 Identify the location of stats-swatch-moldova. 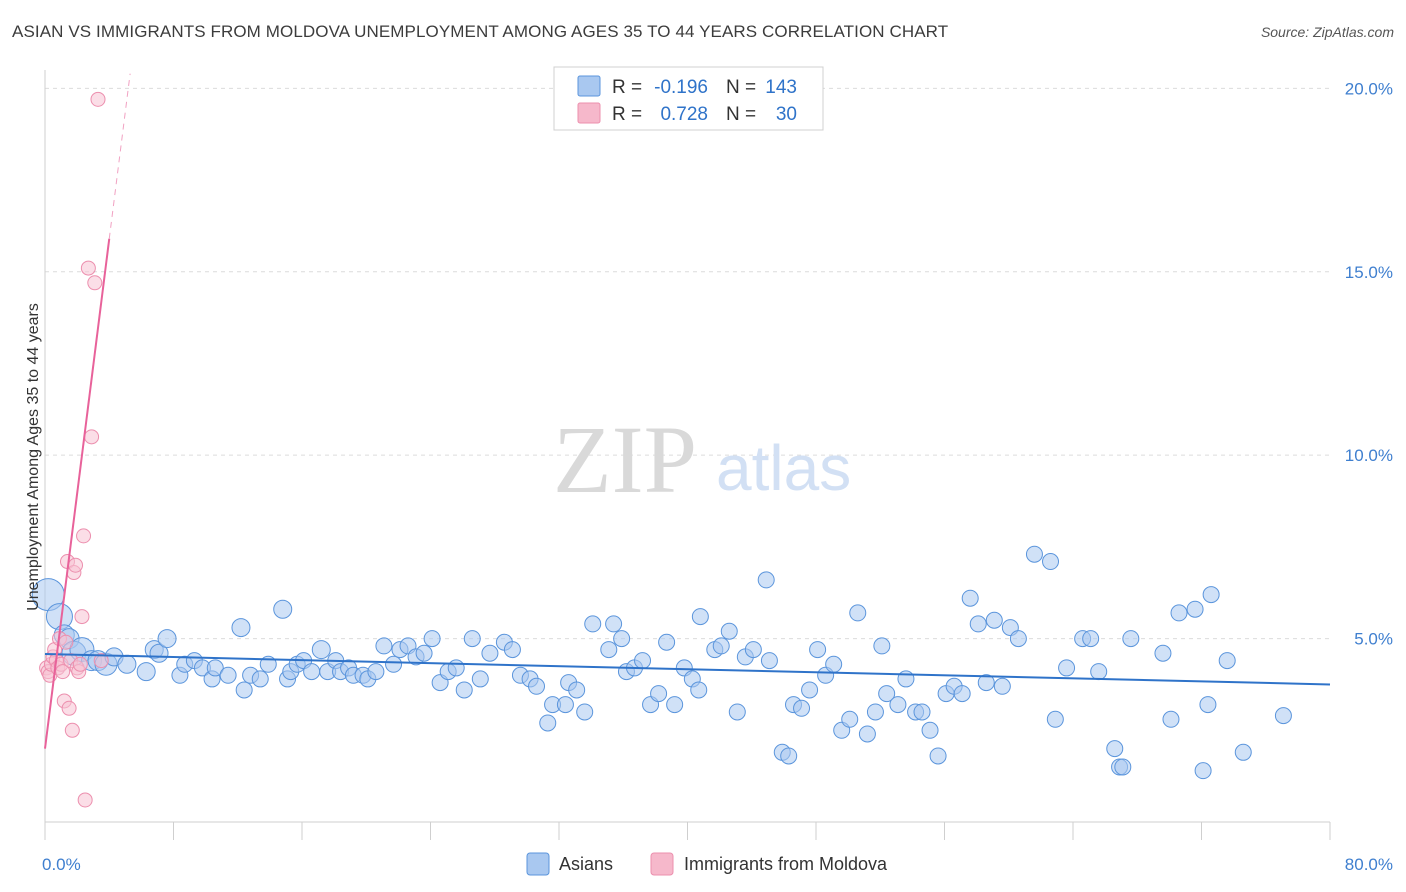
(589, 113).